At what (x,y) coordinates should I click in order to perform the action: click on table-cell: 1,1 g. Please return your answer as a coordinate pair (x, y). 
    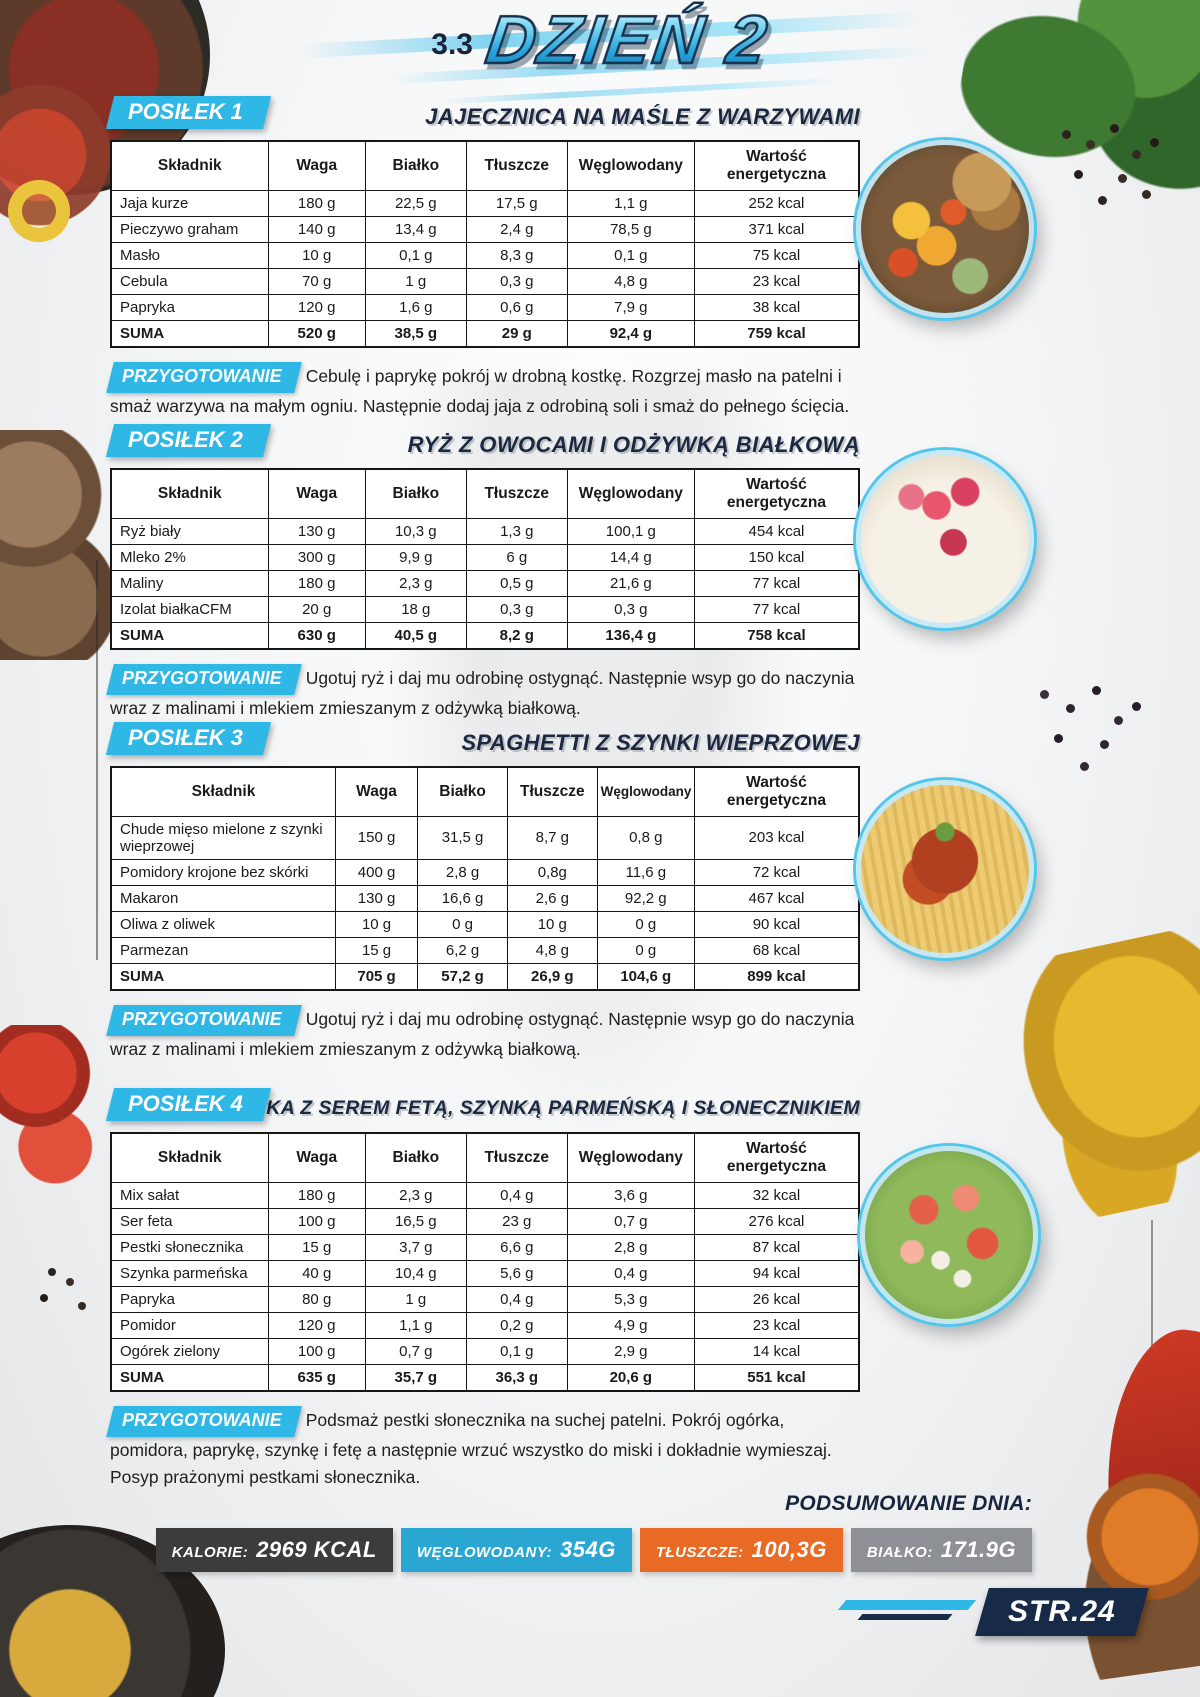
    Looking at the image, I should click on (630, 203).